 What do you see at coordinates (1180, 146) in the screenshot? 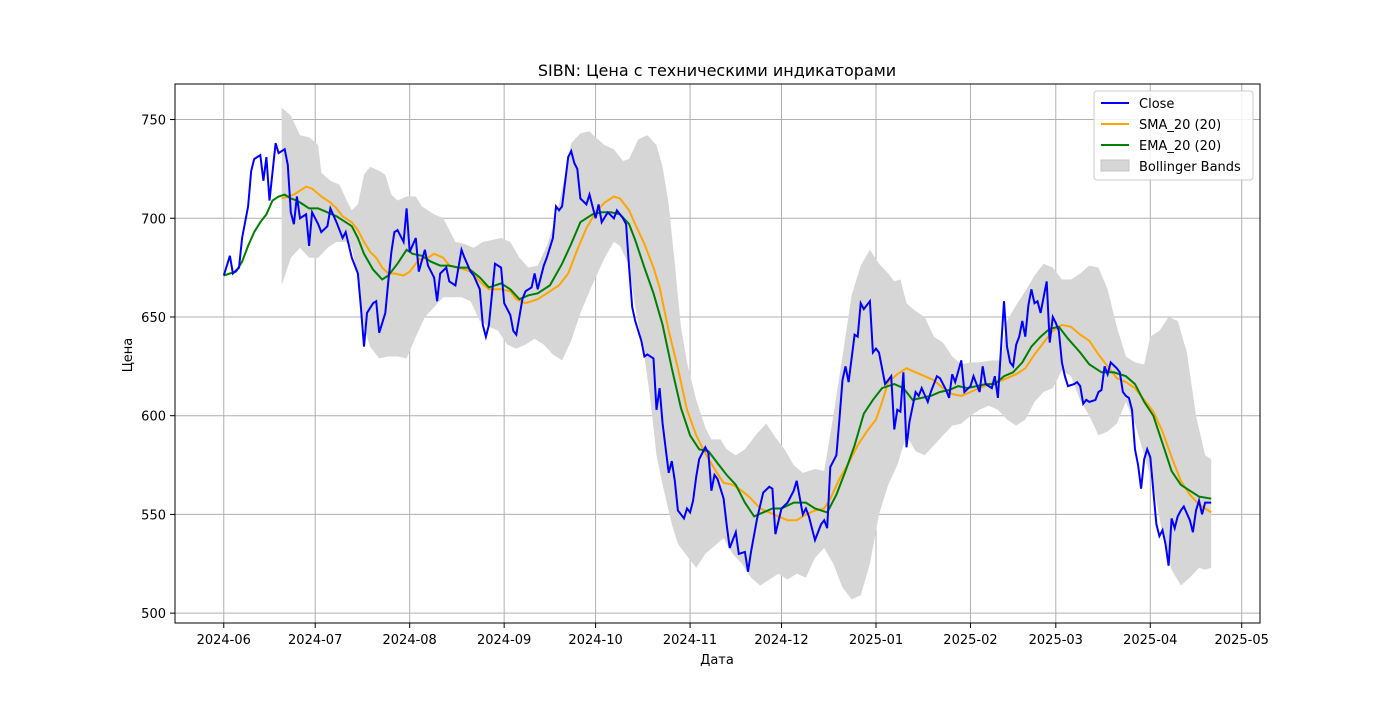
I see `legend-ema-label: EMA_20 (20)` at bounding box center [1180, 146].